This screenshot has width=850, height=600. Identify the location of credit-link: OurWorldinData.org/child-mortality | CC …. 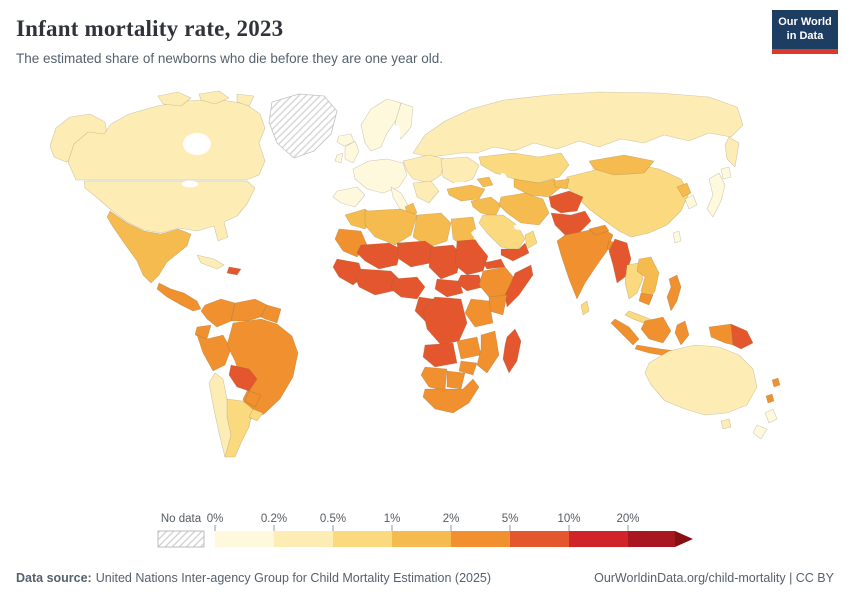
(714, 578).